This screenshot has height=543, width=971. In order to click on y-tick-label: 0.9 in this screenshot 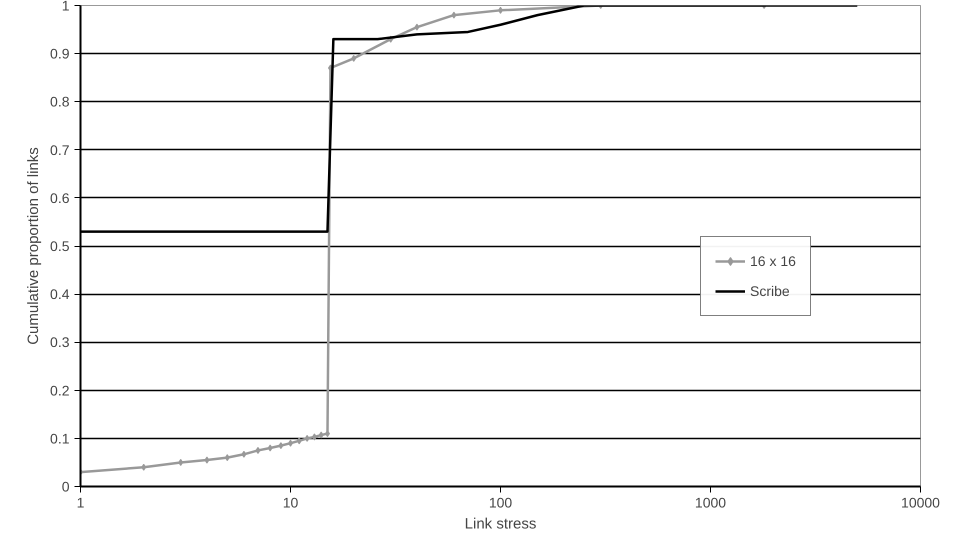, I will do `click(60, 54)`.